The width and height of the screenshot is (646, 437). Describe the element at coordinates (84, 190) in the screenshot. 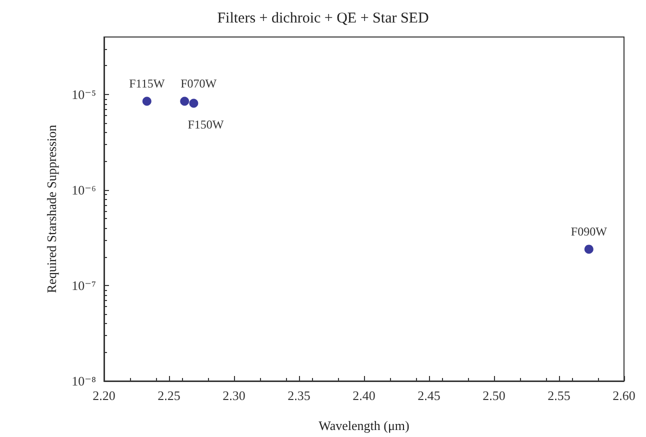

I see `y-tick-label: 10⁻⁶` at that location.